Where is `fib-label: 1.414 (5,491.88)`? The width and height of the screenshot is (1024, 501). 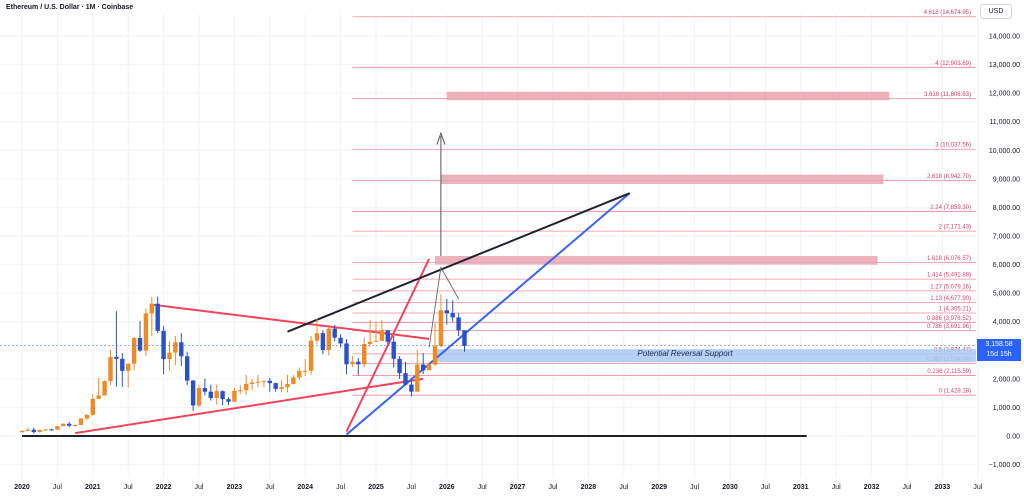 fib-label: 1.414 (5,491.88) is located at coordinates (949, 276).